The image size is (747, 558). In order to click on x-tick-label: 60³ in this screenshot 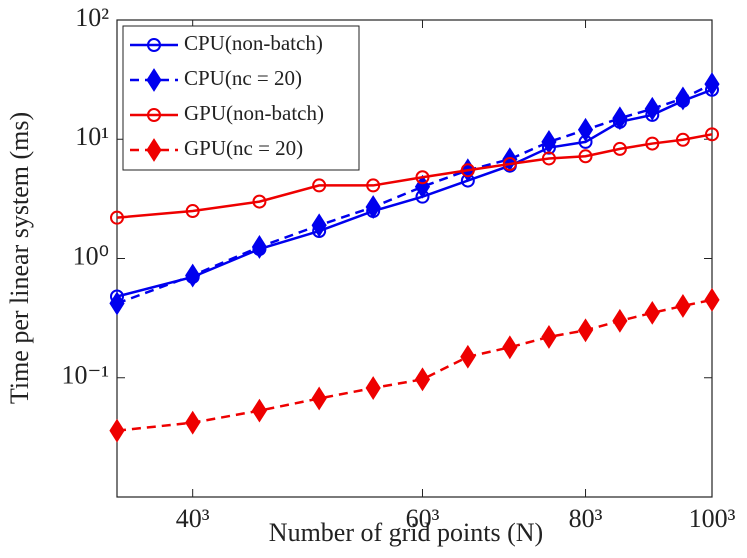, I will do `click(423, 518)`.